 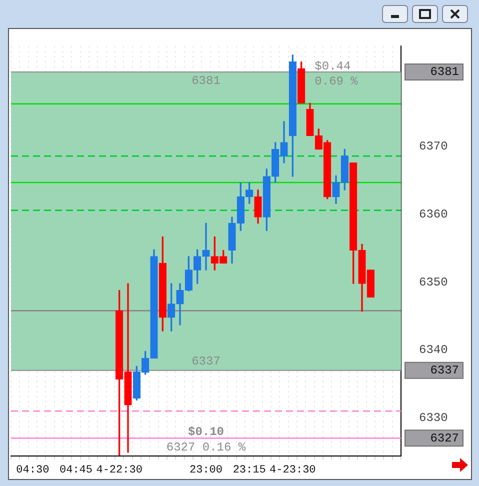 What do you see at coordinates (433, 417) in the screenshot?
I see `y-tick-label: 6330` at bounding box center [433, 417].